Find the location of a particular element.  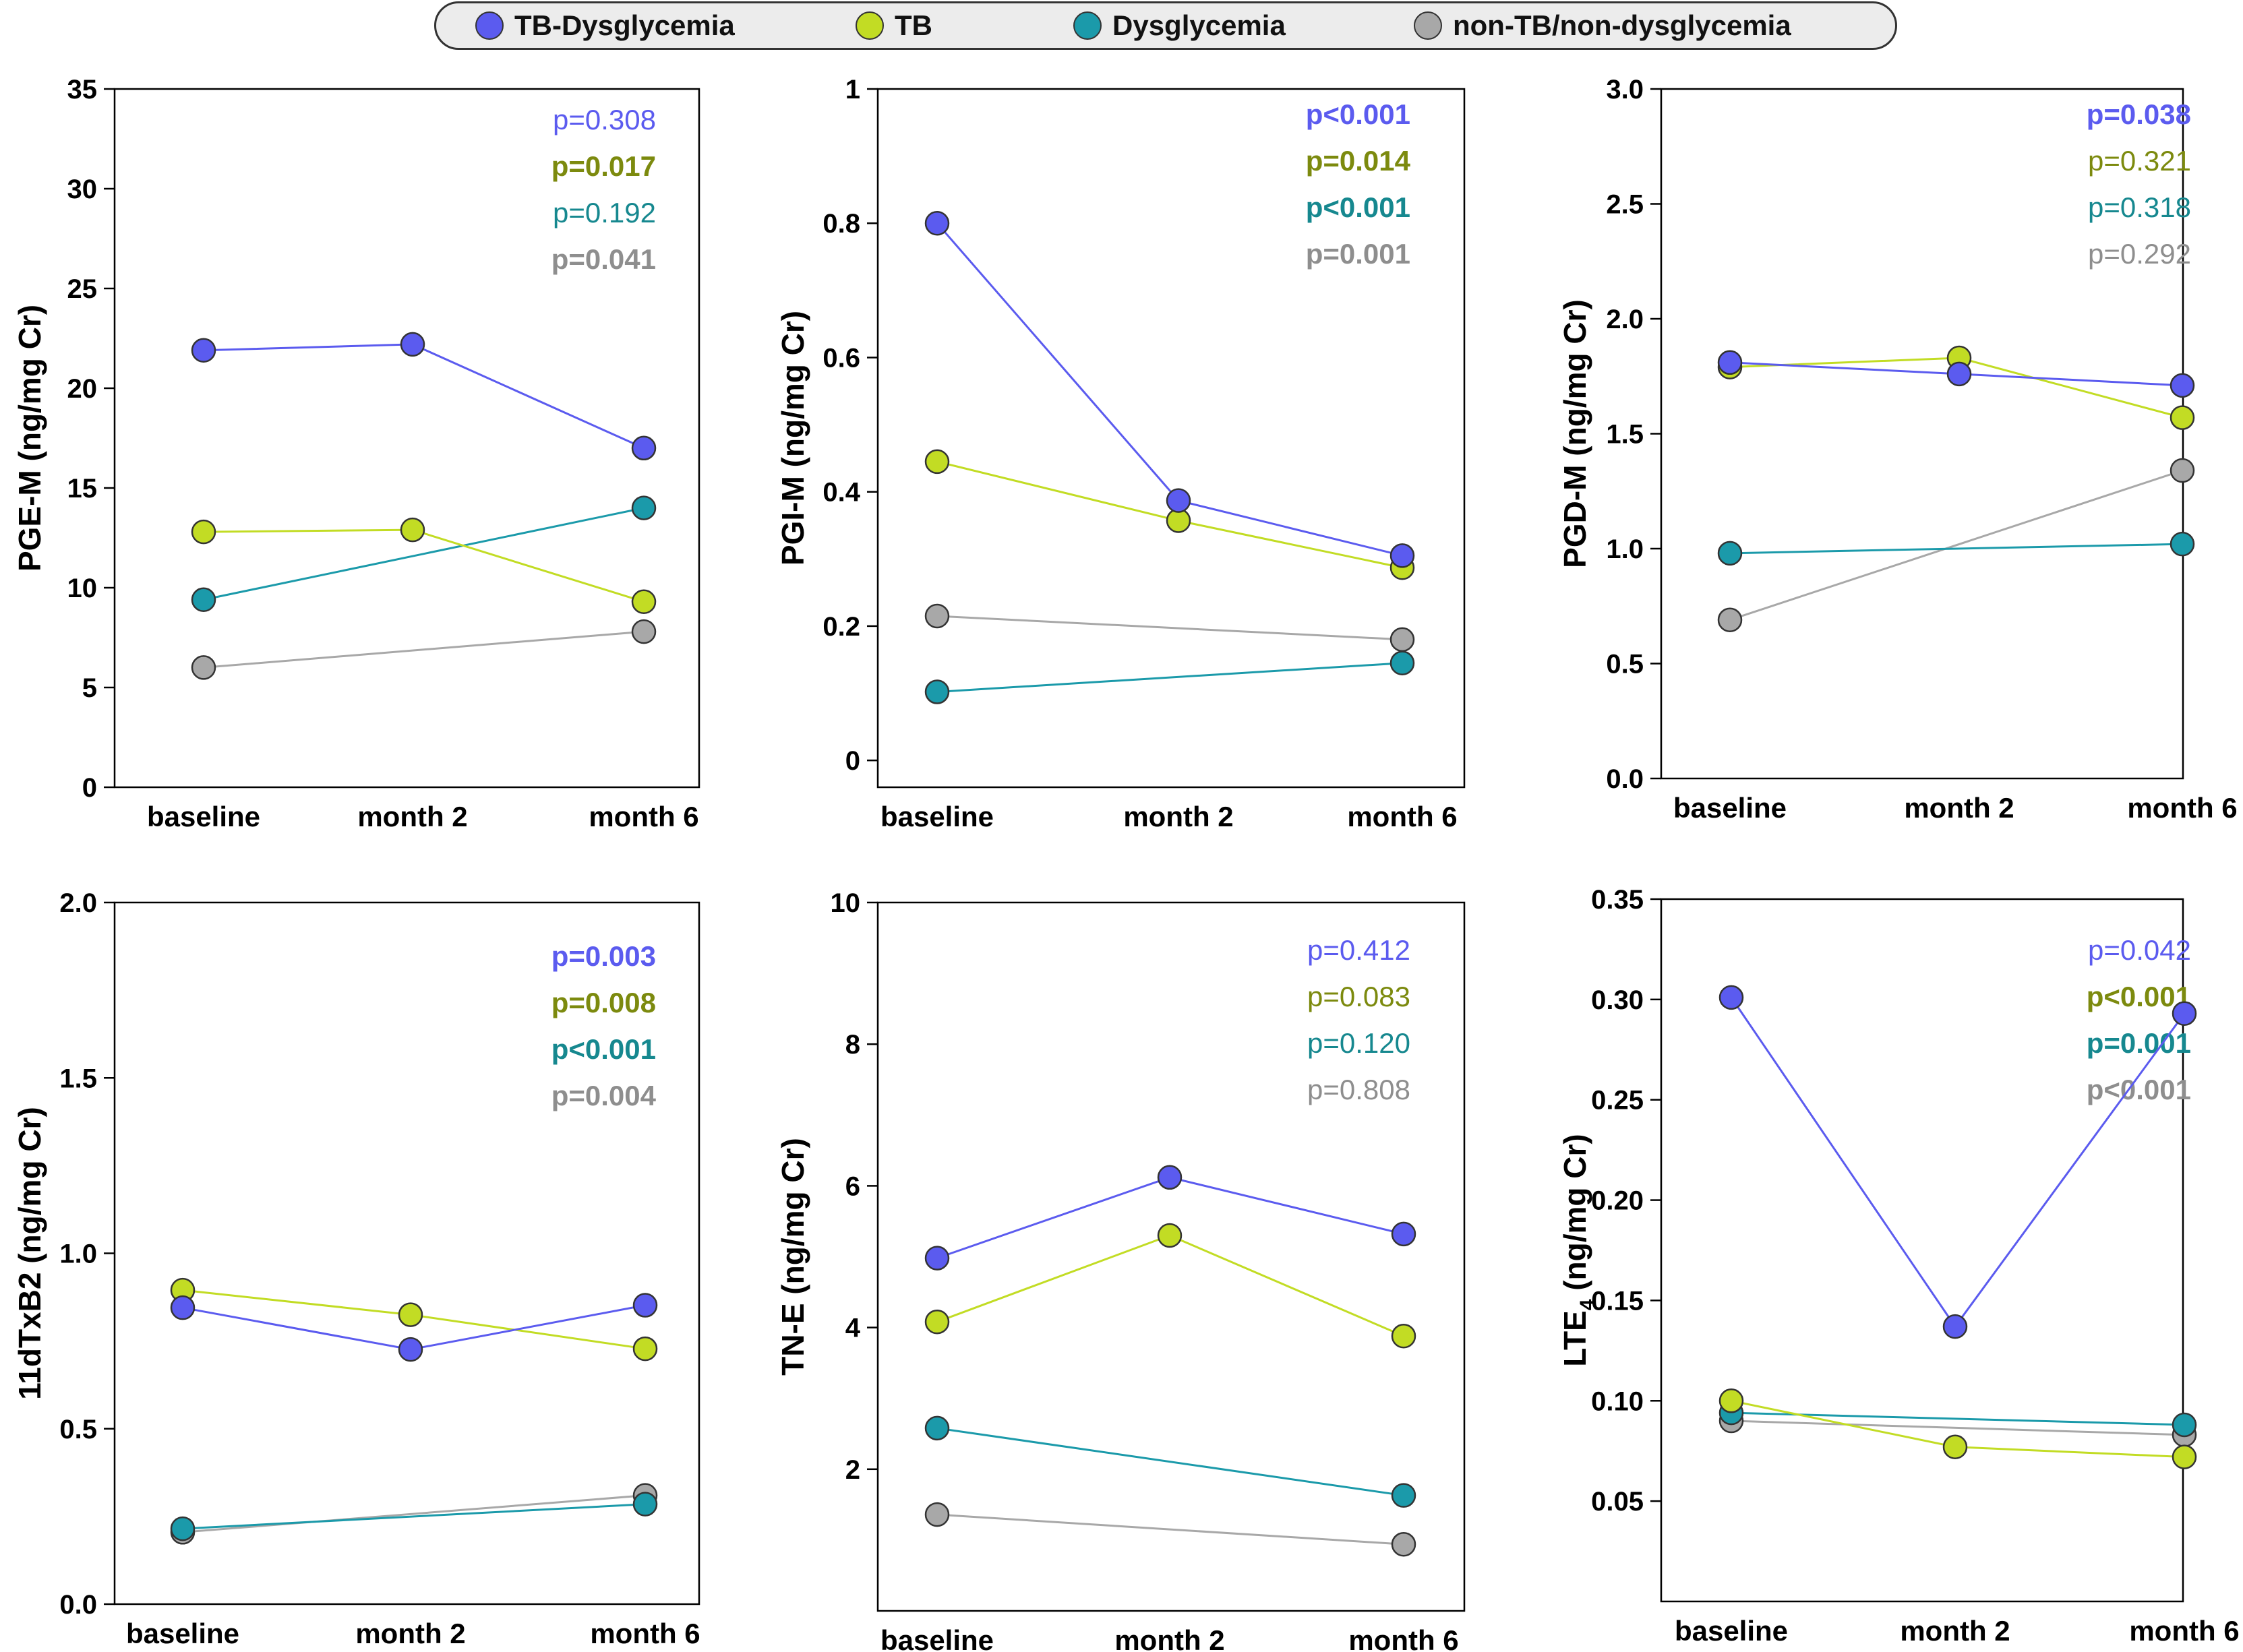

p-value-label: p=0.041 is located at coordinates (603, 259).